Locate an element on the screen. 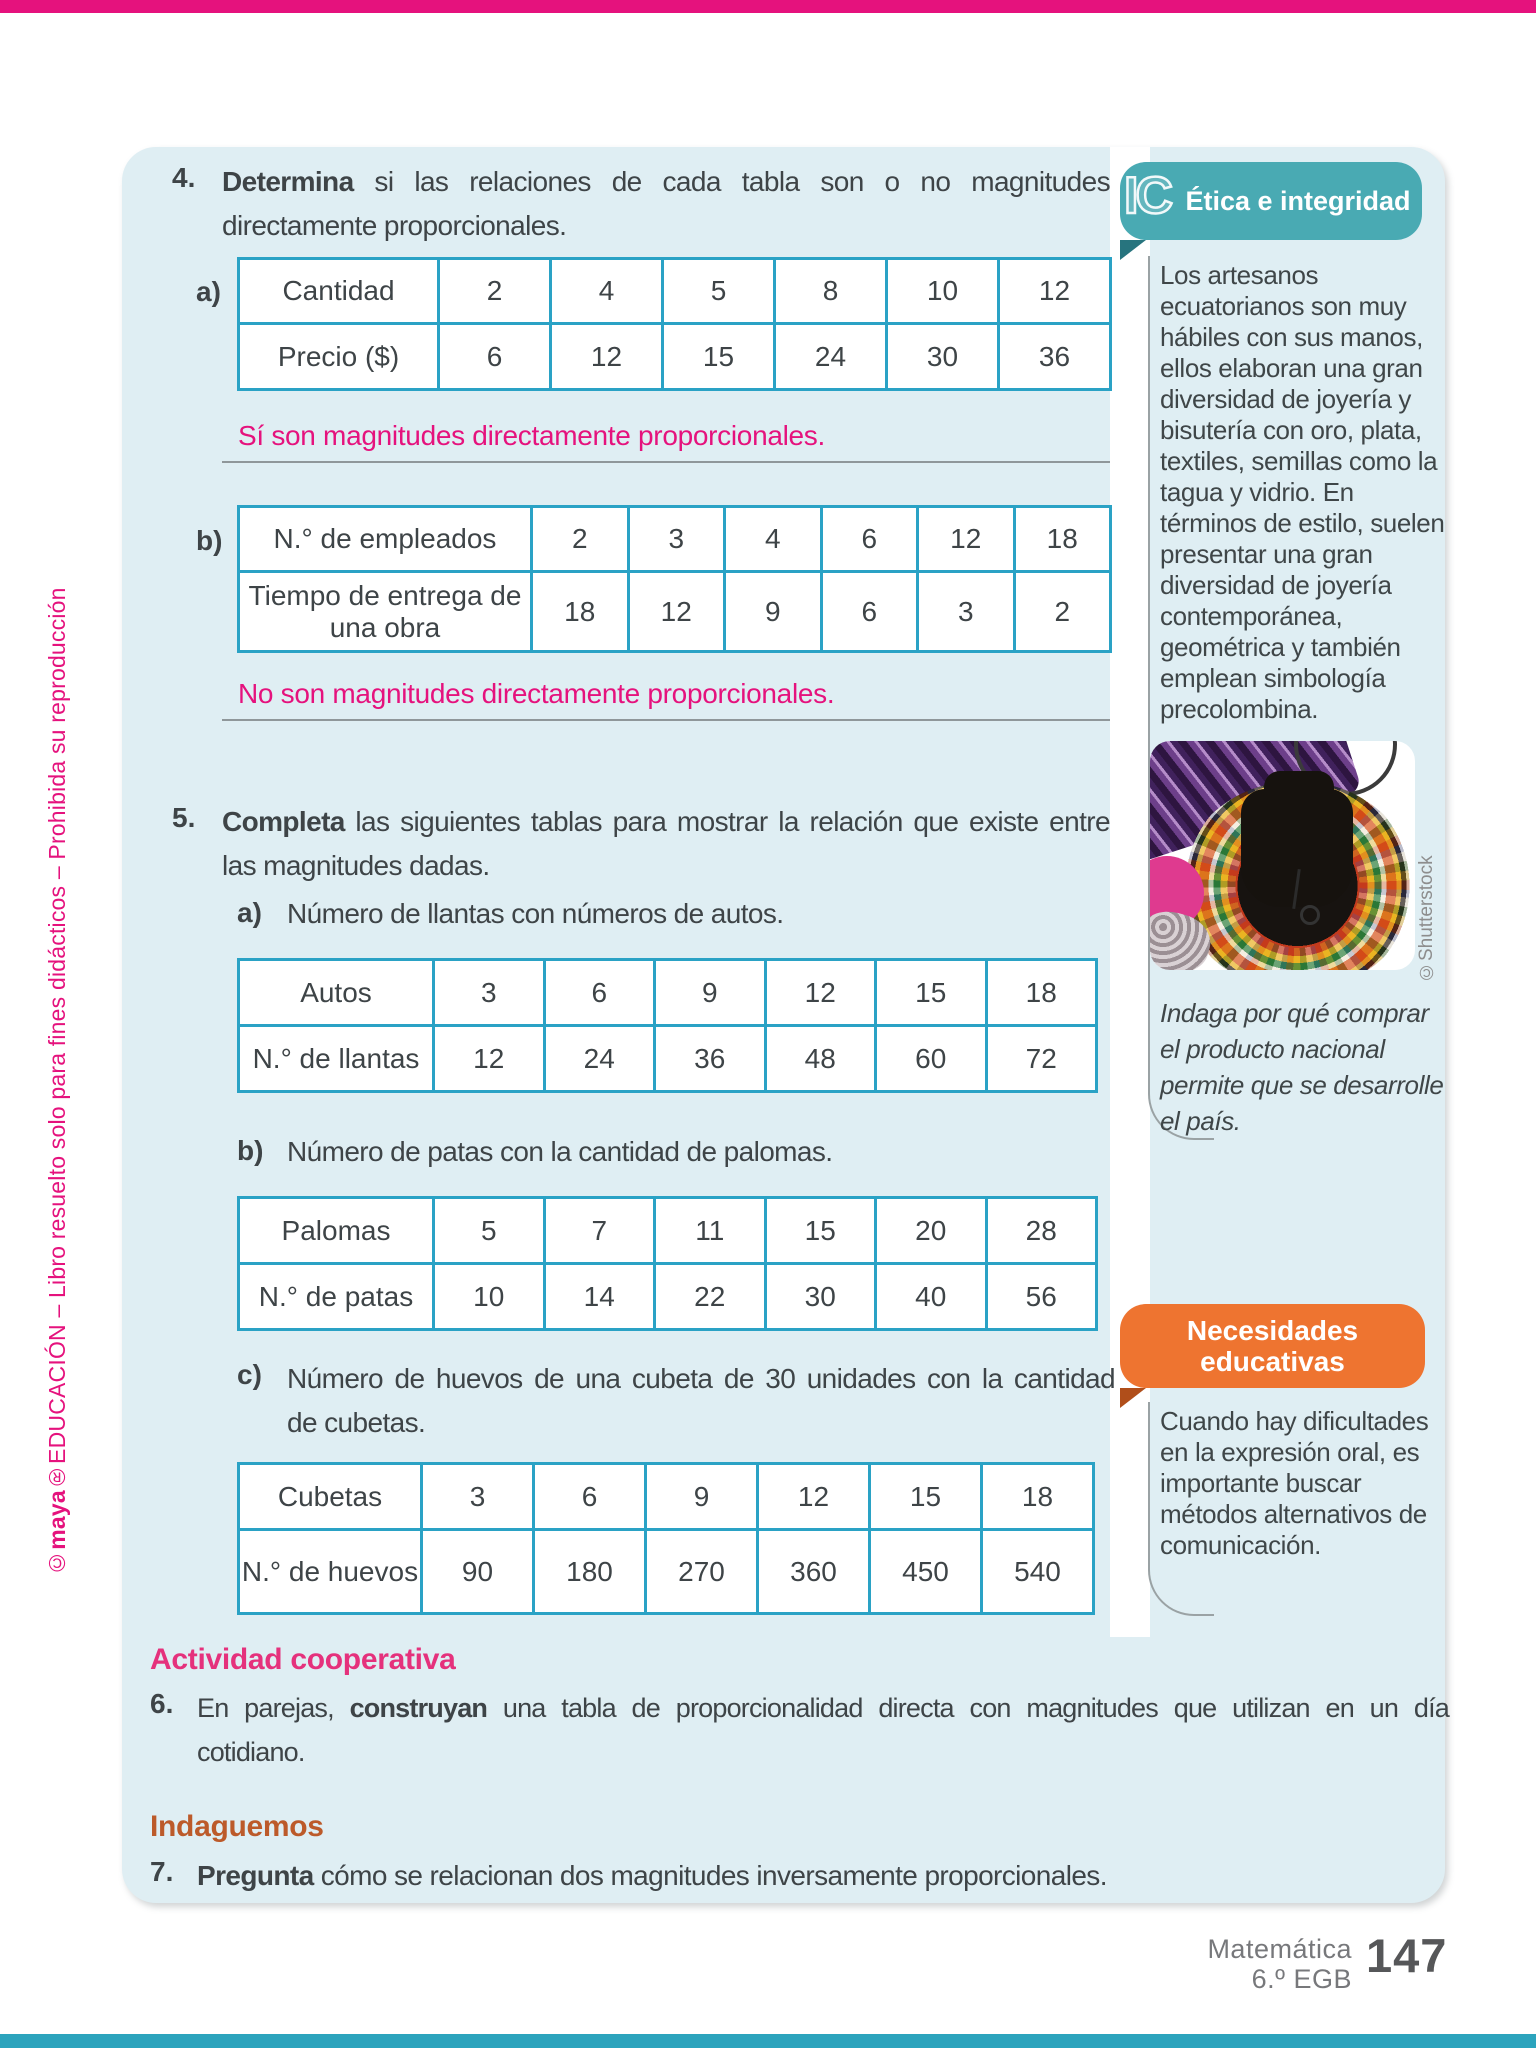 This screenshot has width=1536, height=2048. cell: 8 is located at coordinates (830, 291).